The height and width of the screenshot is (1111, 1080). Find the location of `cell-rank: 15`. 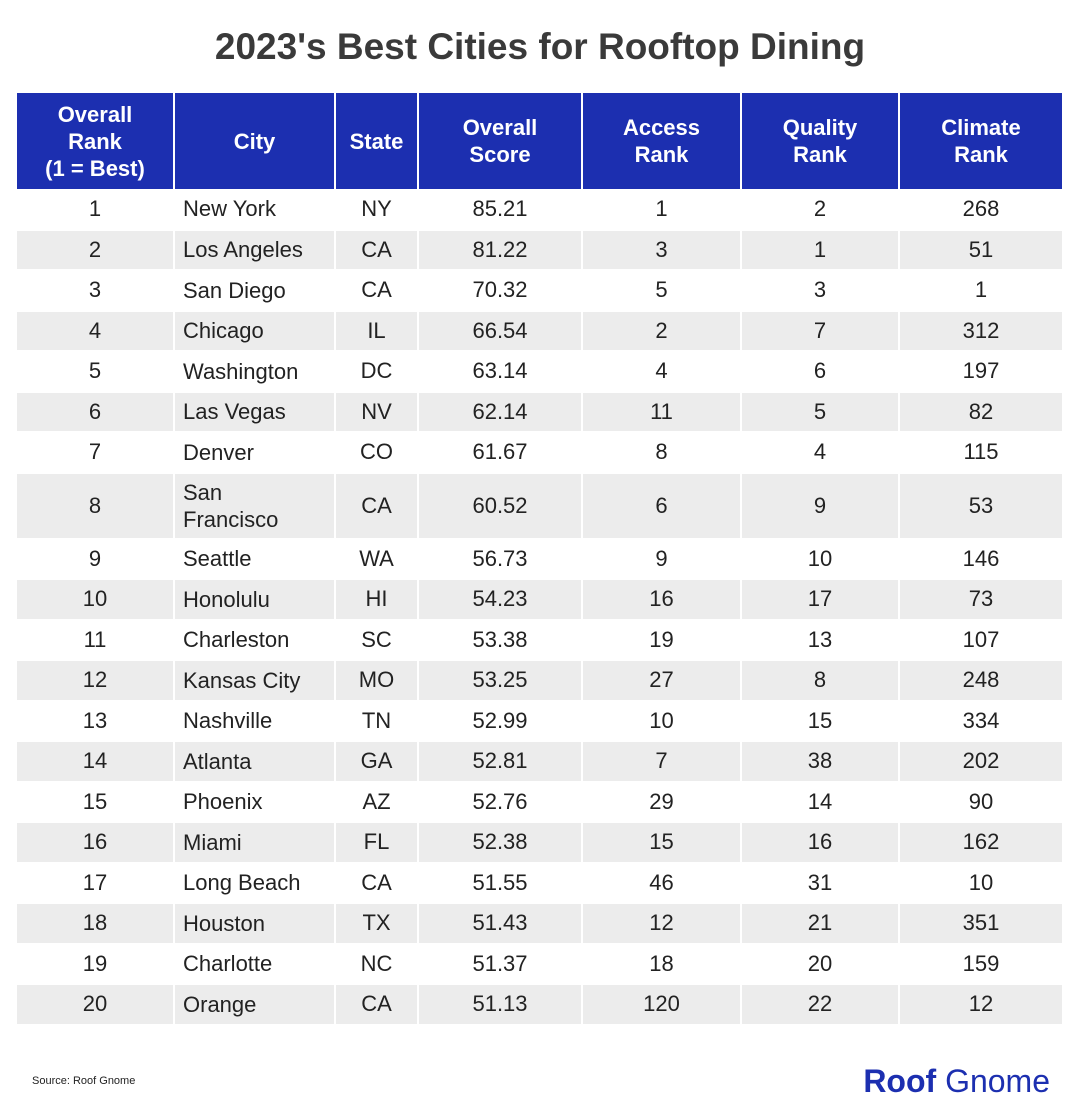

cell-rank: 15 is located at coordinates (96, 802).